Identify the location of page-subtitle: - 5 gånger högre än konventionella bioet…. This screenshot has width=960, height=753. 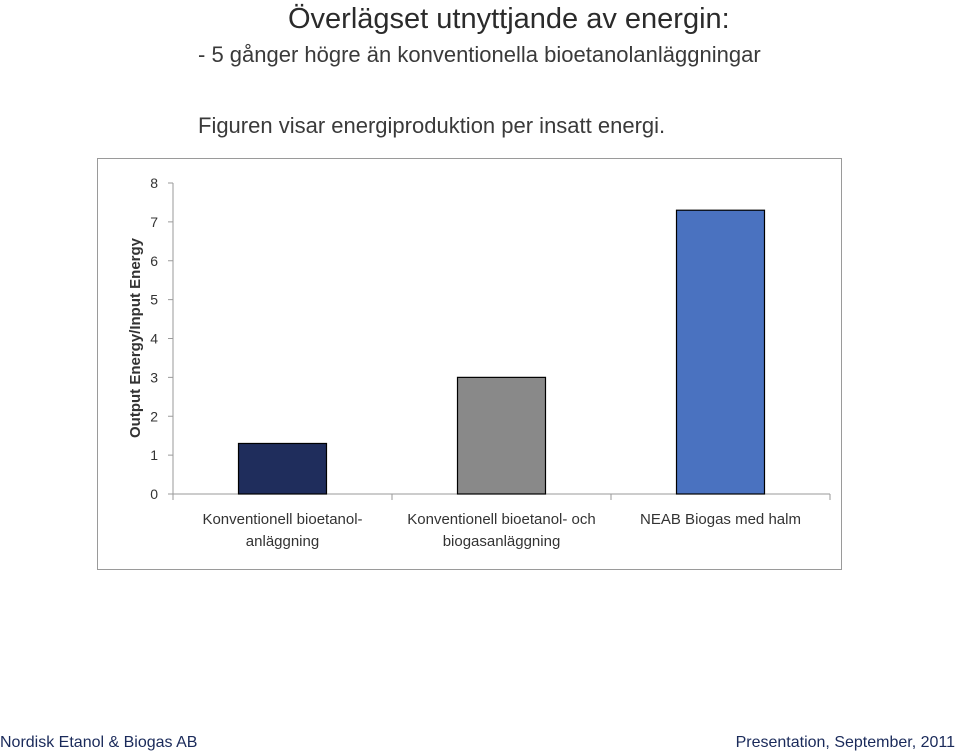
(479, 54).